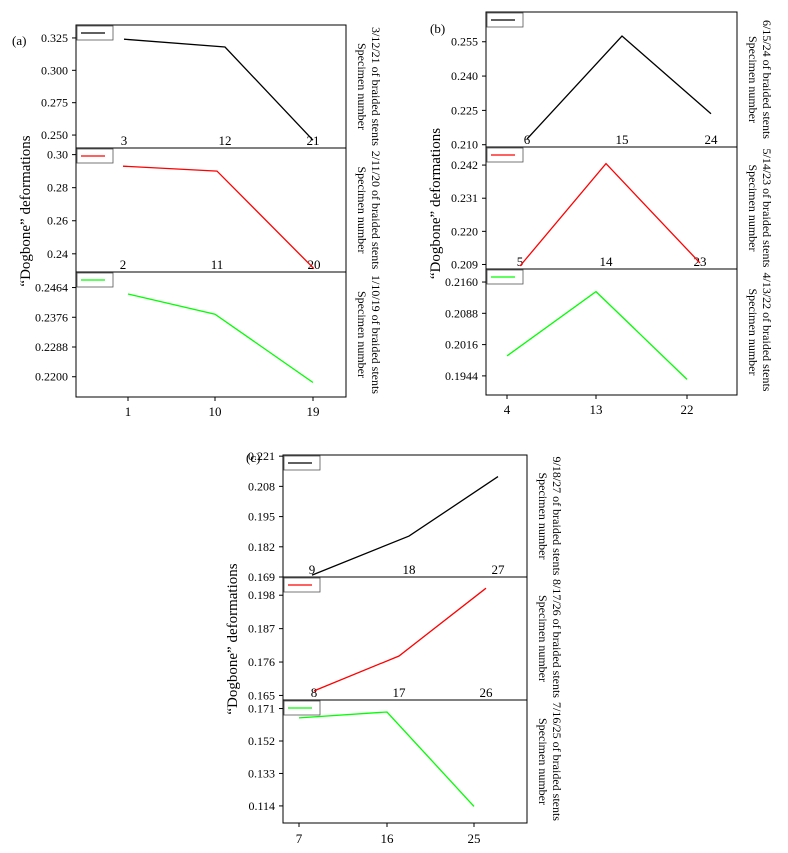 The height and width of the screenshot is (853, 788). Describe the element at coordinates (54, 135) in the screenshot. I see `y-tick-label: 0.250` at that location.